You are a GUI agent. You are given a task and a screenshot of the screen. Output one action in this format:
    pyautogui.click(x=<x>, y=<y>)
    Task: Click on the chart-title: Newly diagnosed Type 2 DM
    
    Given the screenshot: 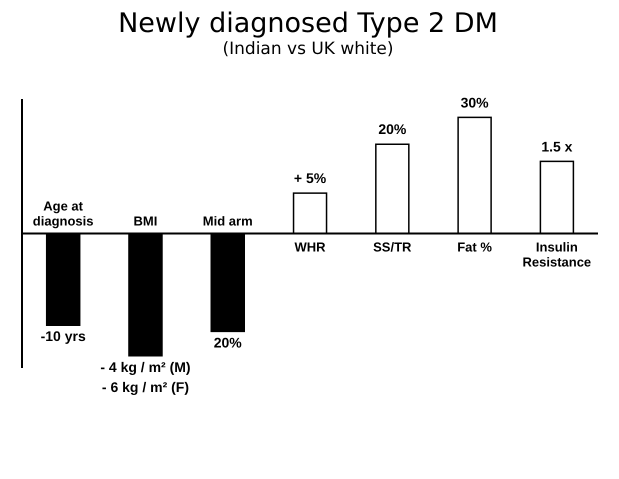 What is the action you would take?
    pyautogui.click(x=308, y=23)
    